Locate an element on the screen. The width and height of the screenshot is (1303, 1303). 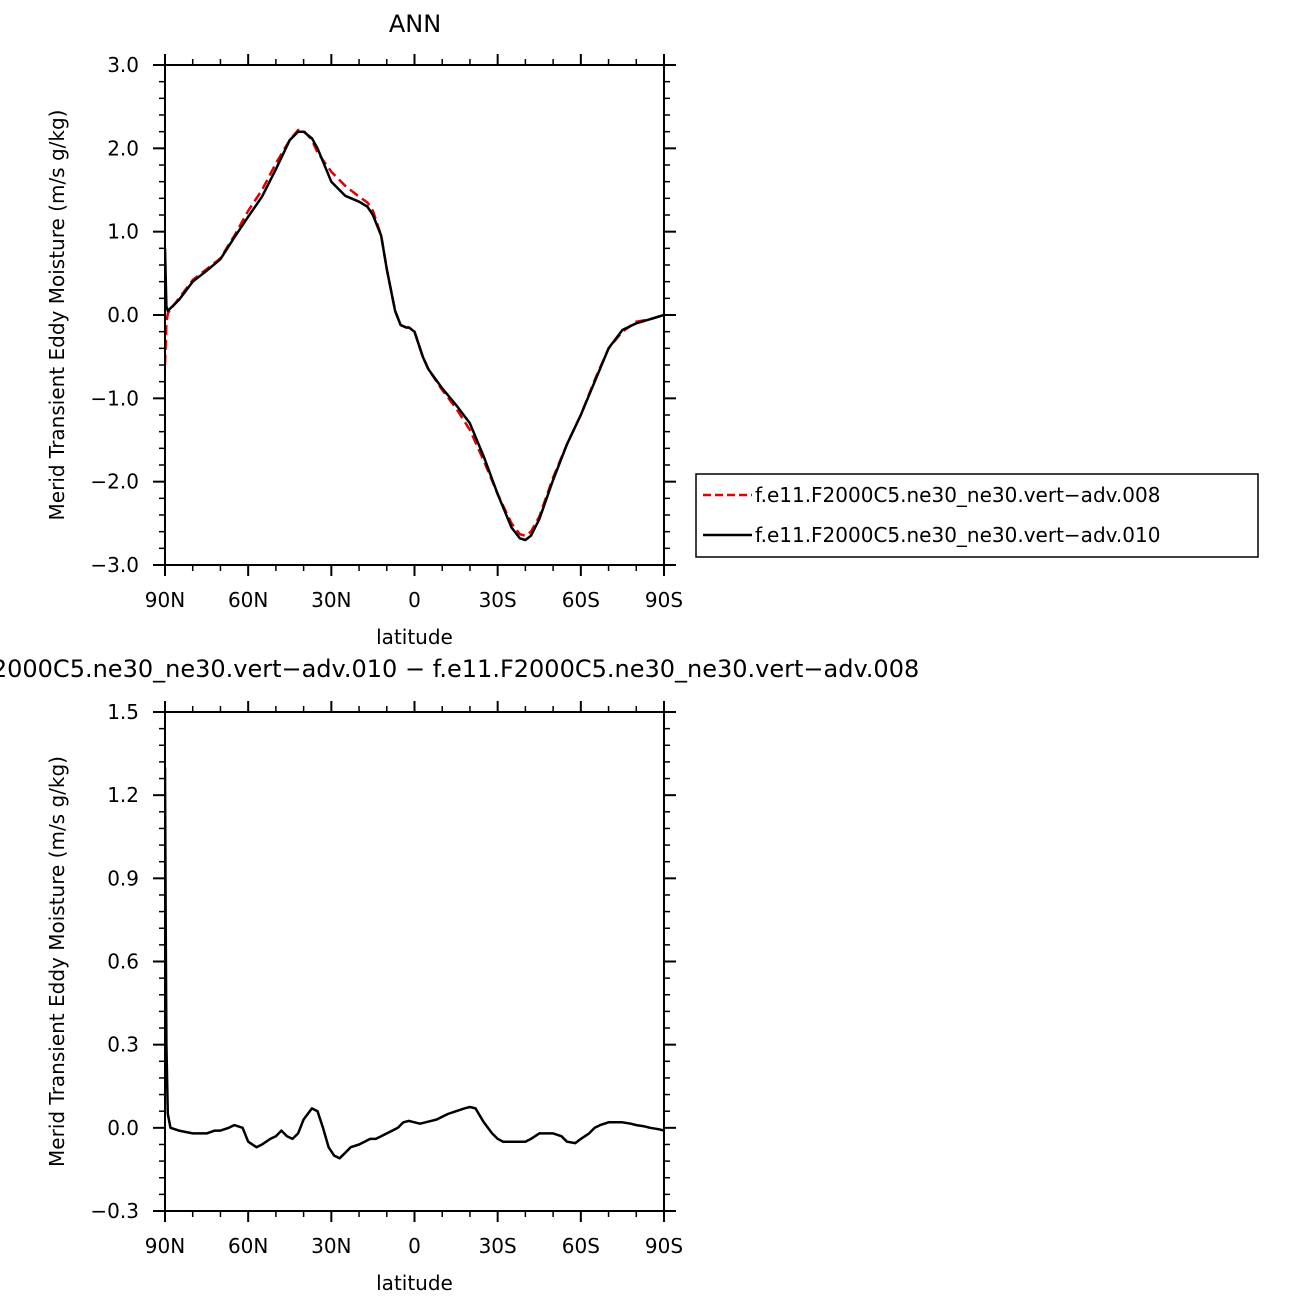
y-tick-label: 0.3 is located at coordinates (123, 1045).